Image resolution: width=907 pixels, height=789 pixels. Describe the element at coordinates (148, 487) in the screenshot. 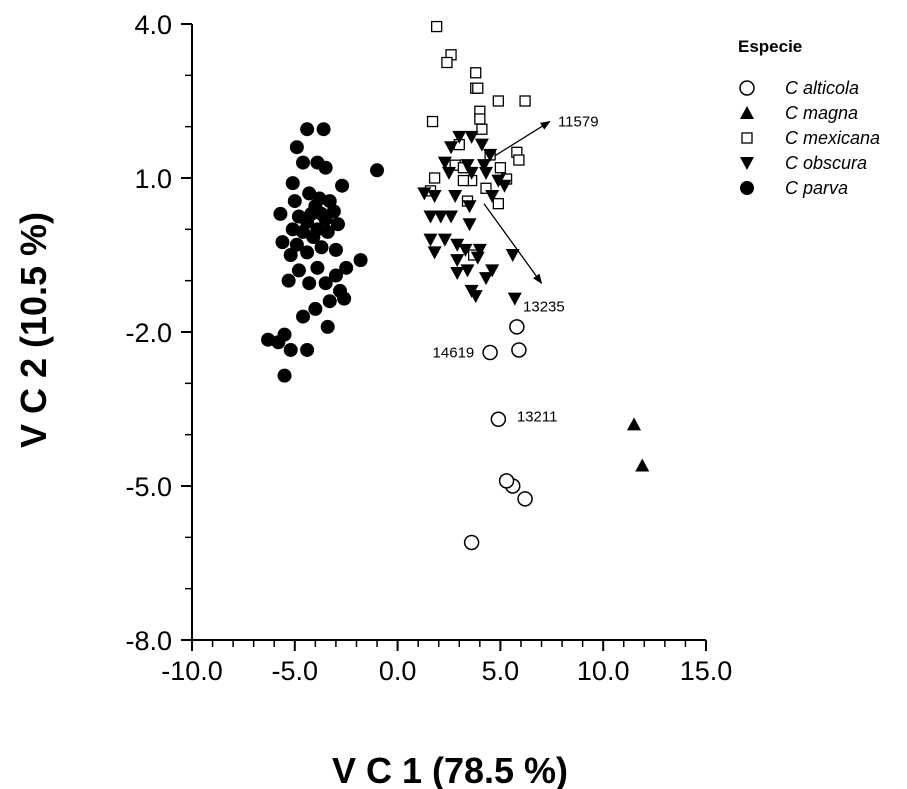

I see `y-tick-label: -5.0` at that location.